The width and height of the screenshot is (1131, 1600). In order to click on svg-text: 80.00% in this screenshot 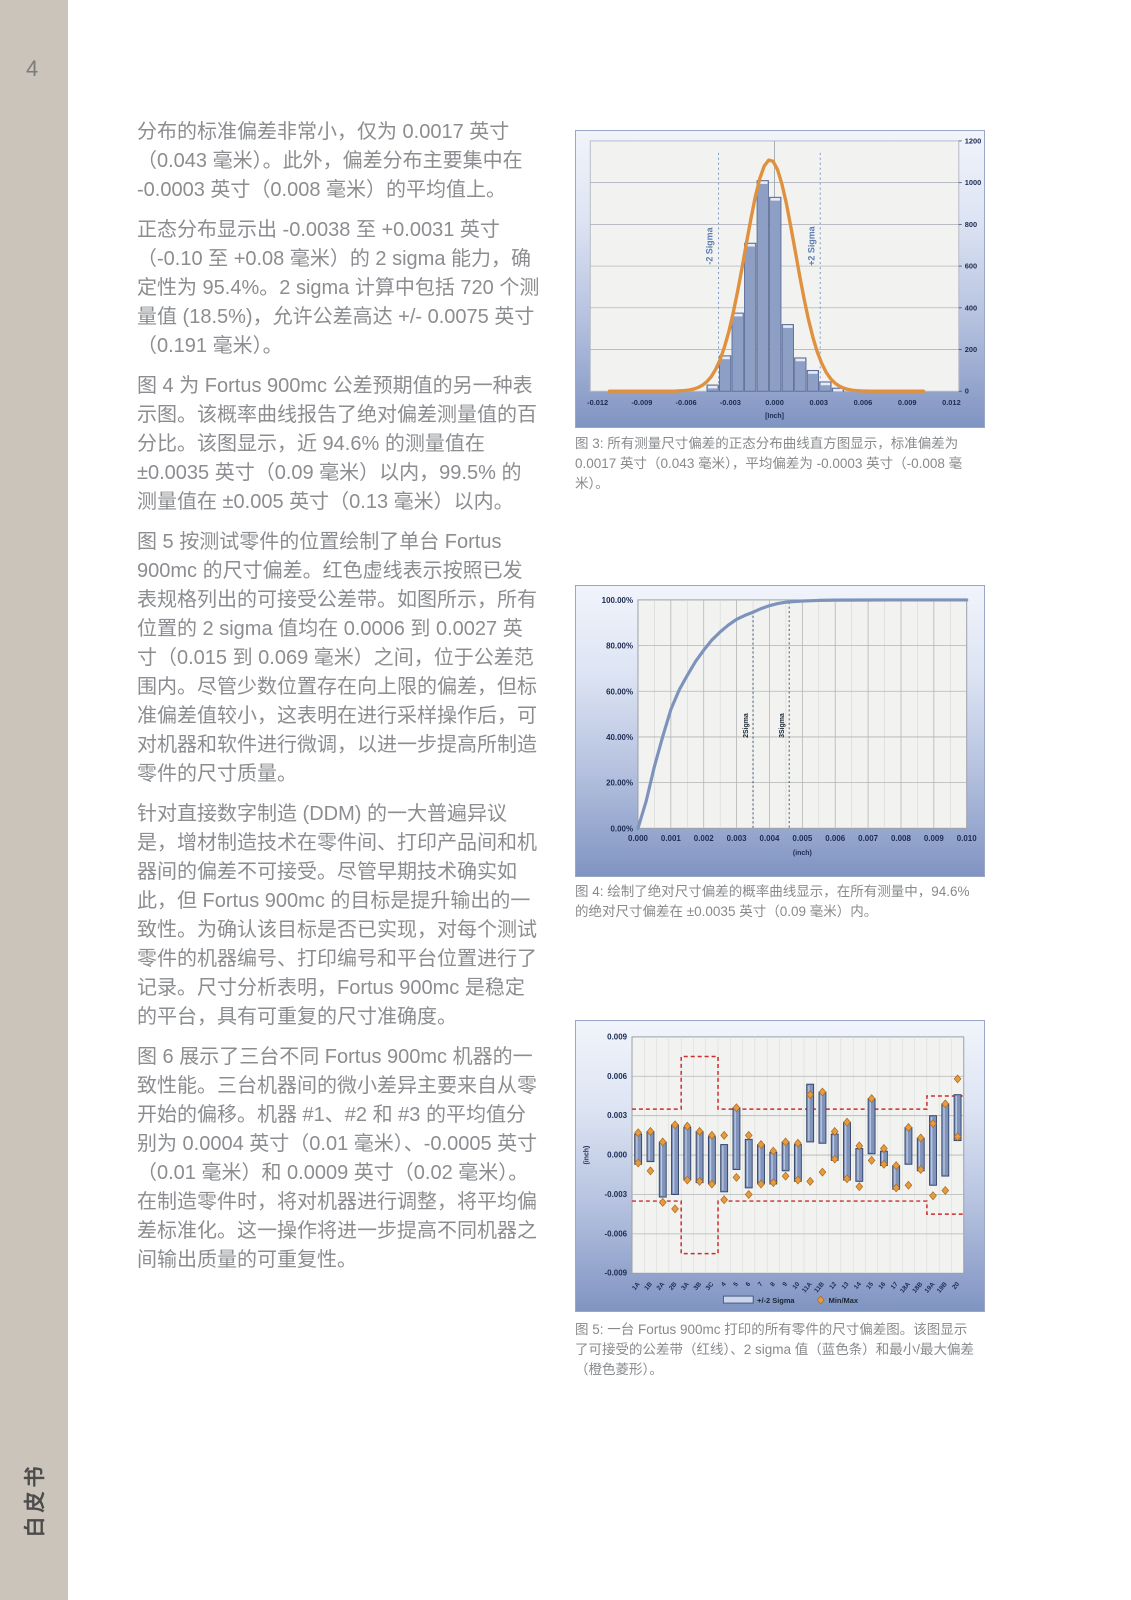, I will do `click(619, 646)`.